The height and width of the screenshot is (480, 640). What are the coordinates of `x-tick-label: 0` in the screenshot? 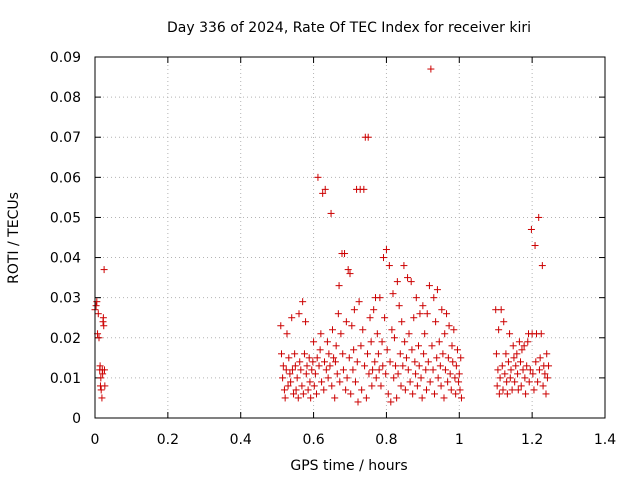 It's located at (95, 440).